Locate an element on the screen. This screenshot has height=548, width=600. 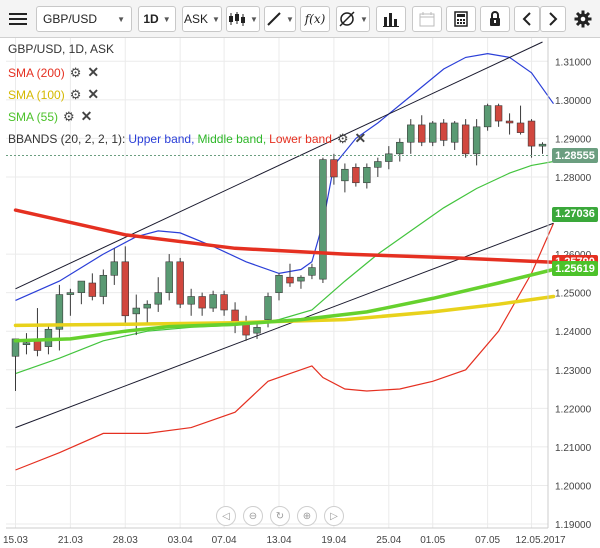
settings-button is located at coordinates (583, 19).